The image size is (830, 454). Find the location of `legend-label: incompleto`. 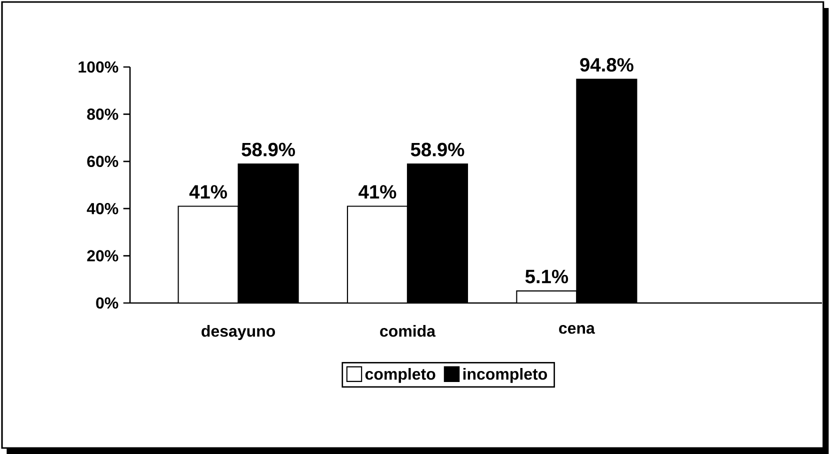

legend-label: incompleto is located at coordinates (505, 375).